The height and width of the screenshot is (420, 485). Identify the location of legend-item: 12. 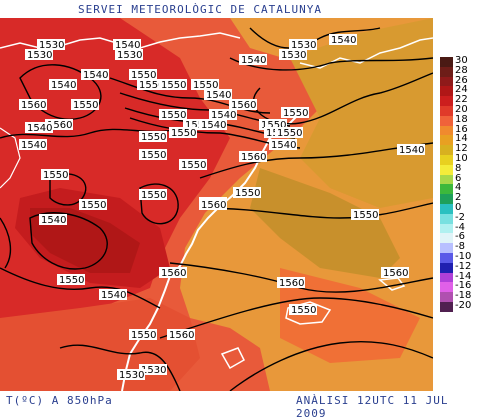
(462, 149).